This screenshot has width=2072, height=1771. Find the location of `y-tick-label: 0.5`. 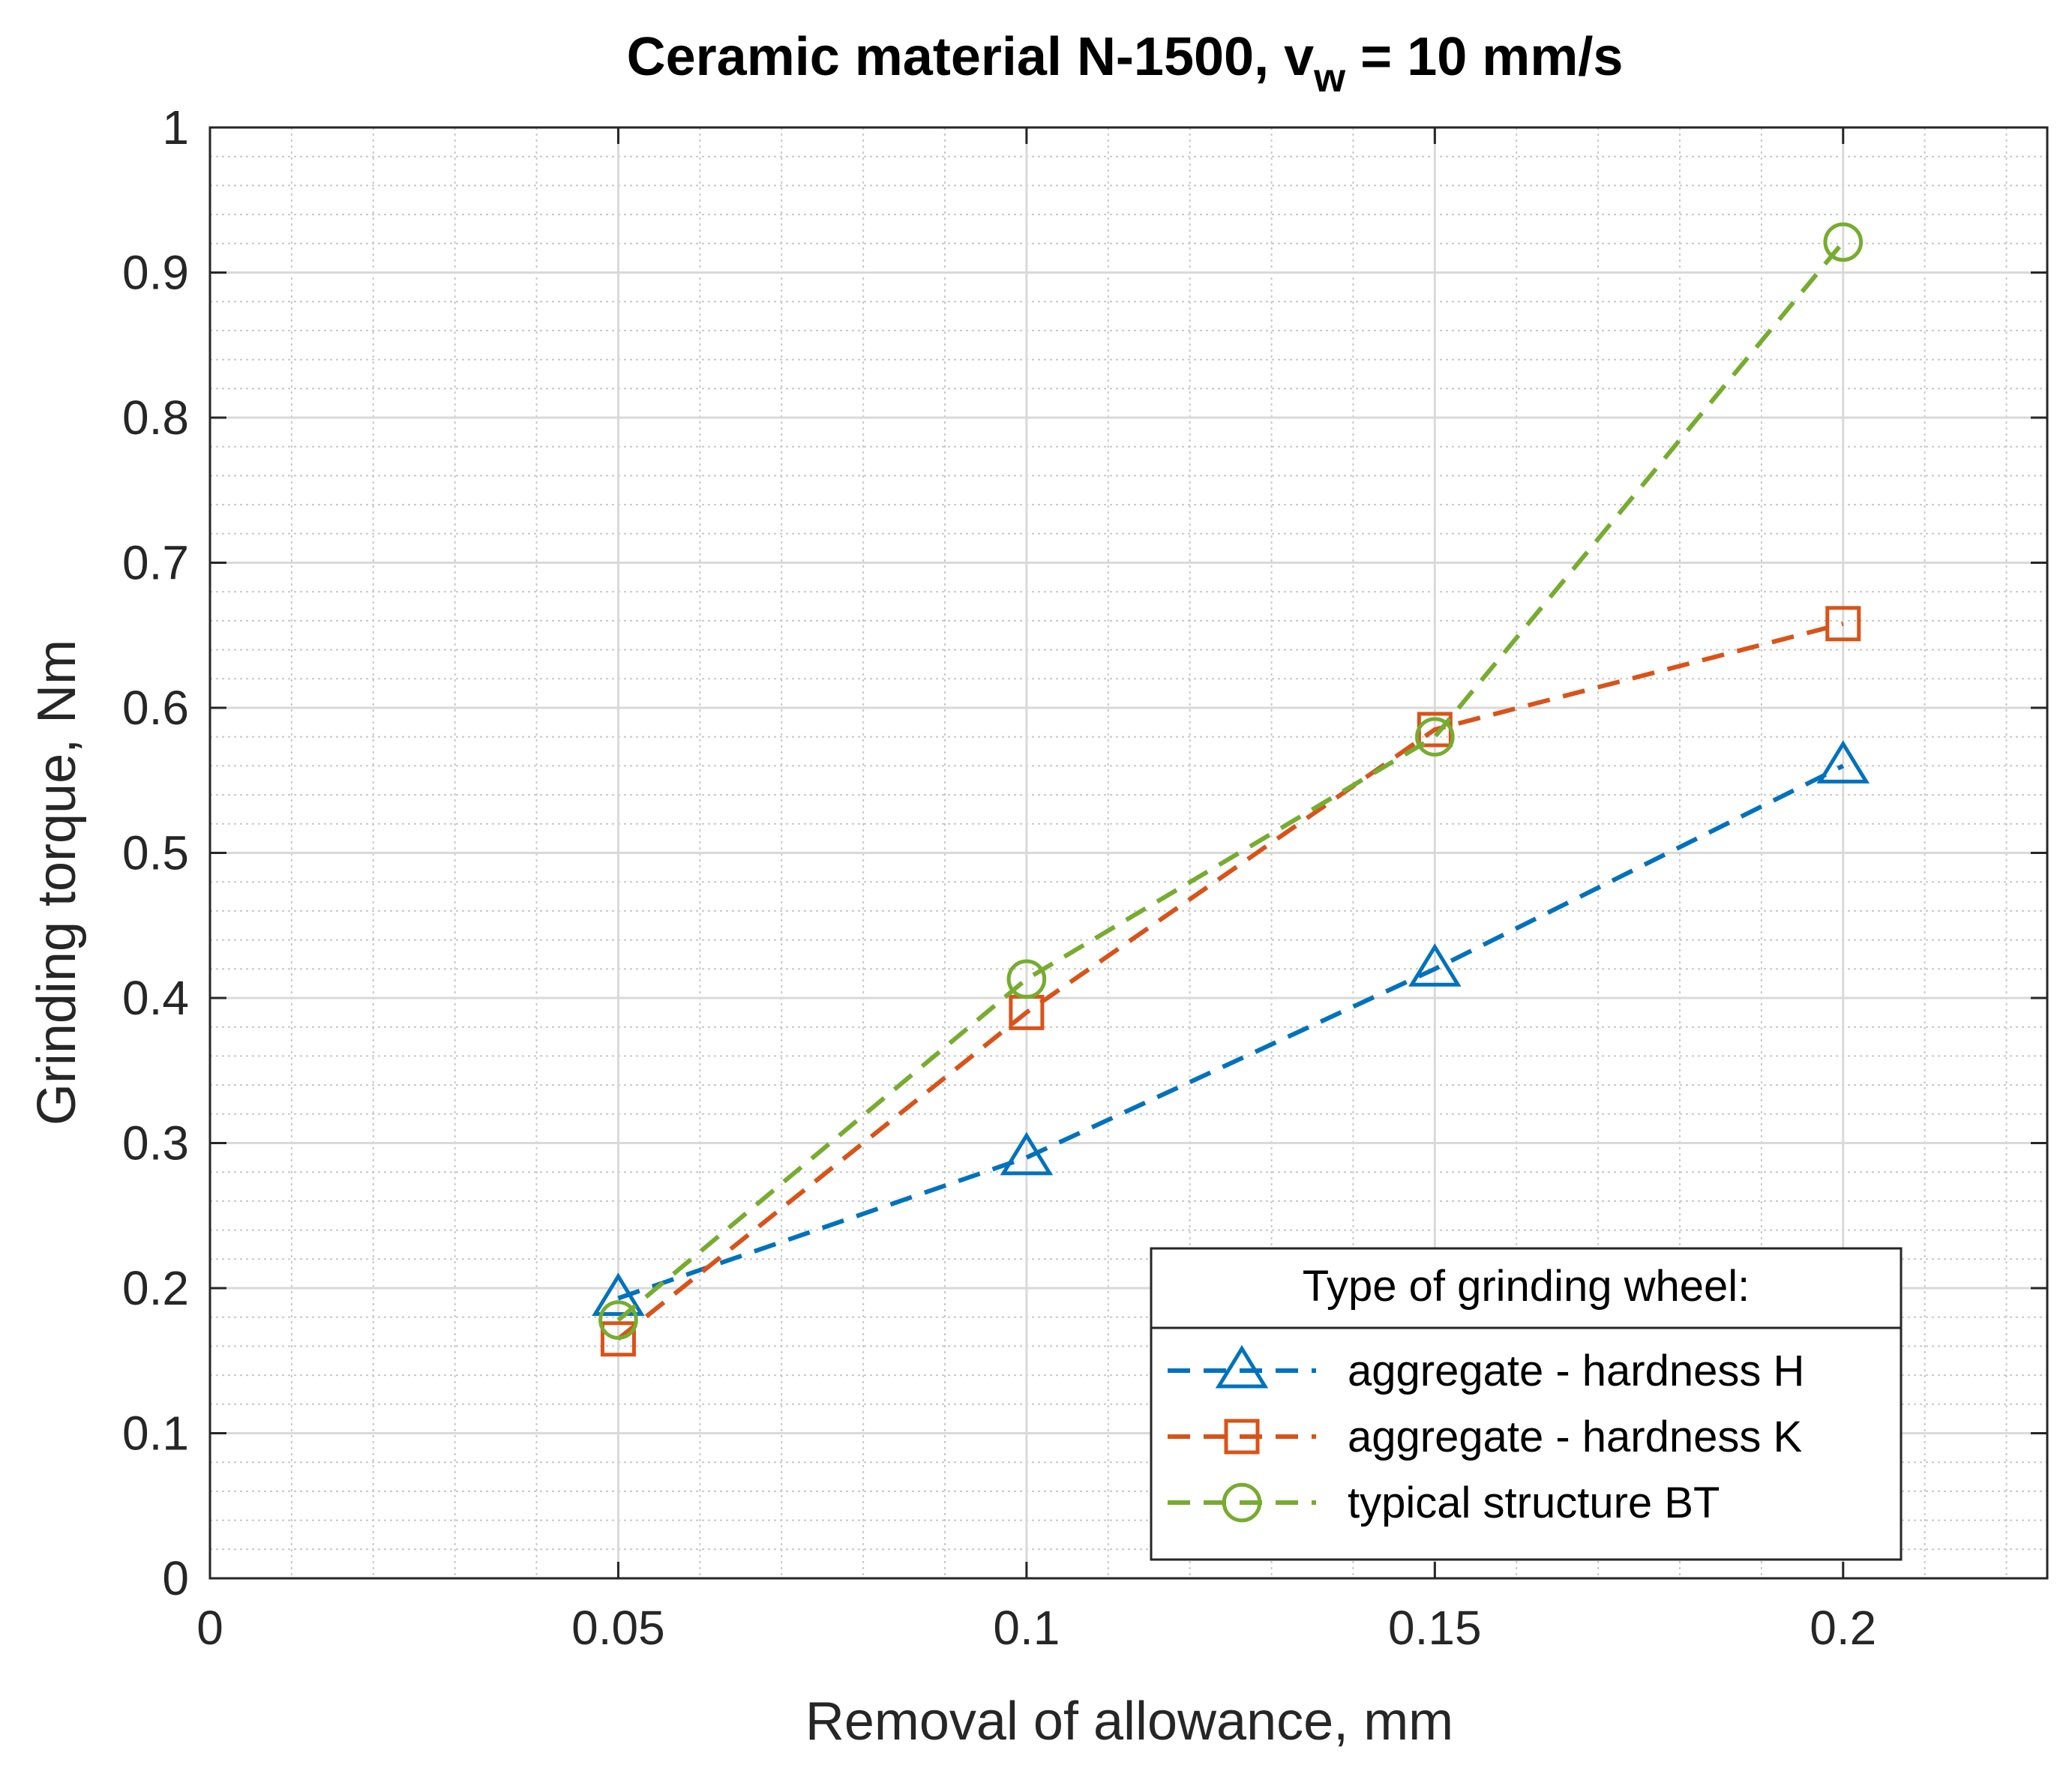

y-tick-label: 0.5 is located at coordinates (155, 853).